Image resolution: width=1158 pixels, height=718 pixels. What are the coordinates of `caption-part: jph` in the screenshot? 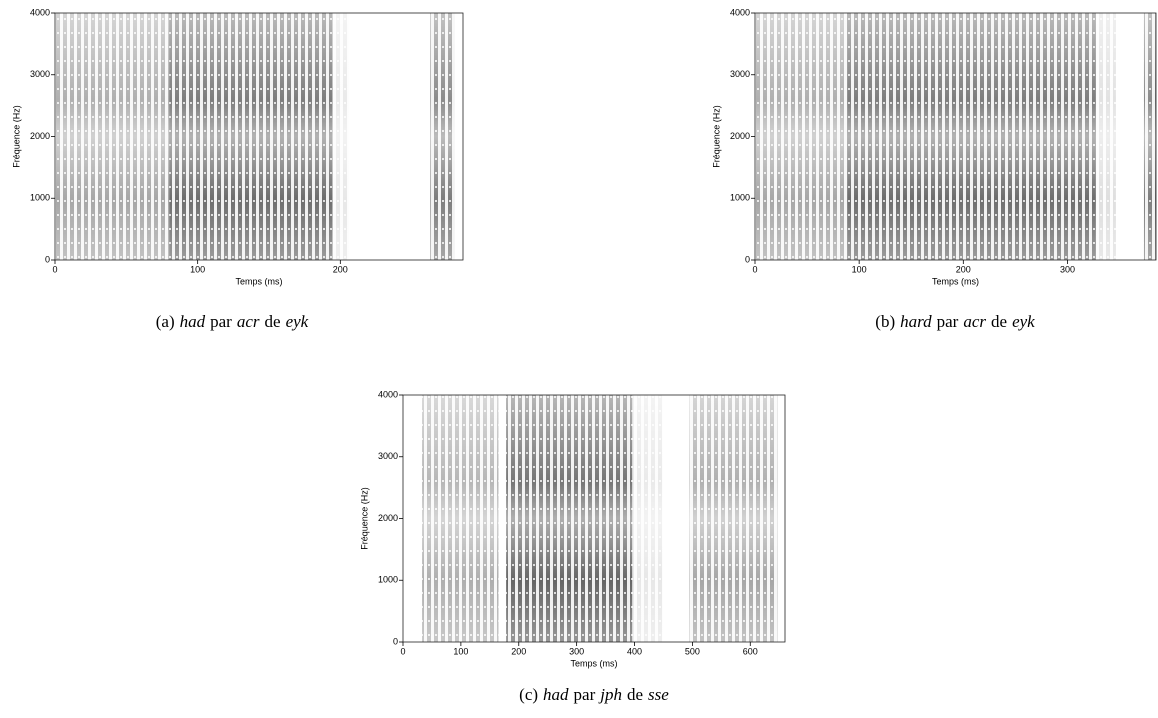 It's located at (610, 694).